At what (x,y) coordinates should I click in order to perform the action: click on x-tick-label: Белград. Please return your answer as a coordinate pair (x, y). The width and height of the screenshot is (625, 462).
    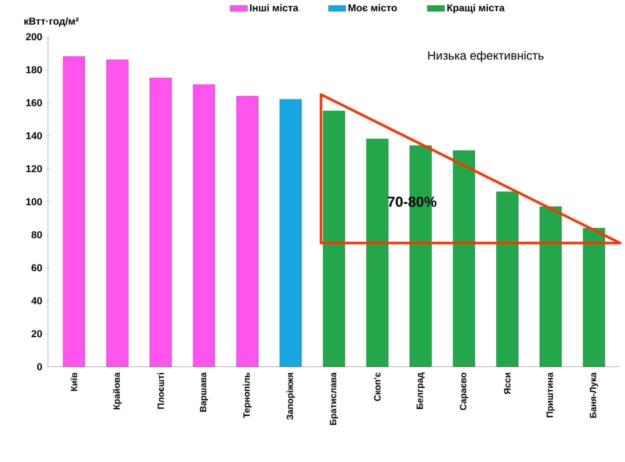
    Looking at the image, I should click on (420, 391).